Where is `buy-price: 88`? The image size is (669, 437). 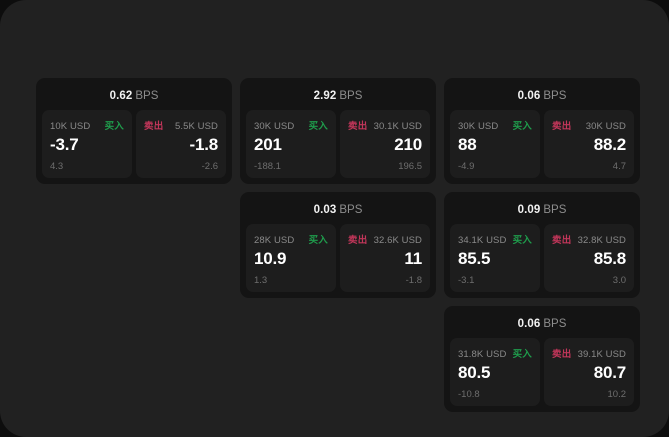 buy-price: 88 is located at coordinates (467, 144).